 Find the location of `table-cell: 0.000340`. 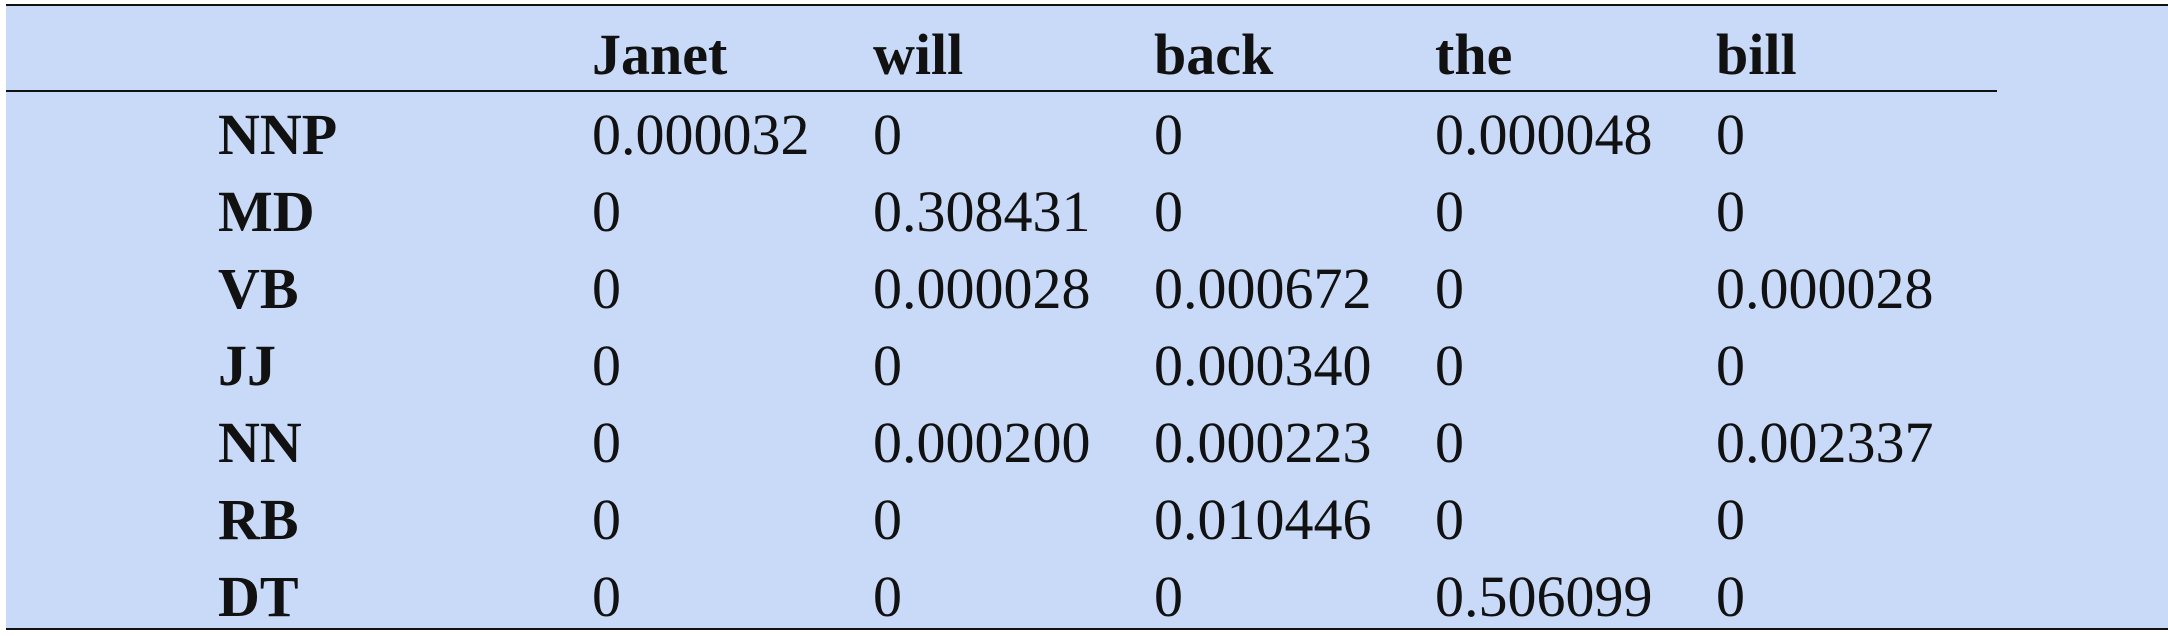

table-cell: 0.000340 is located at coordinates (1263, 365).